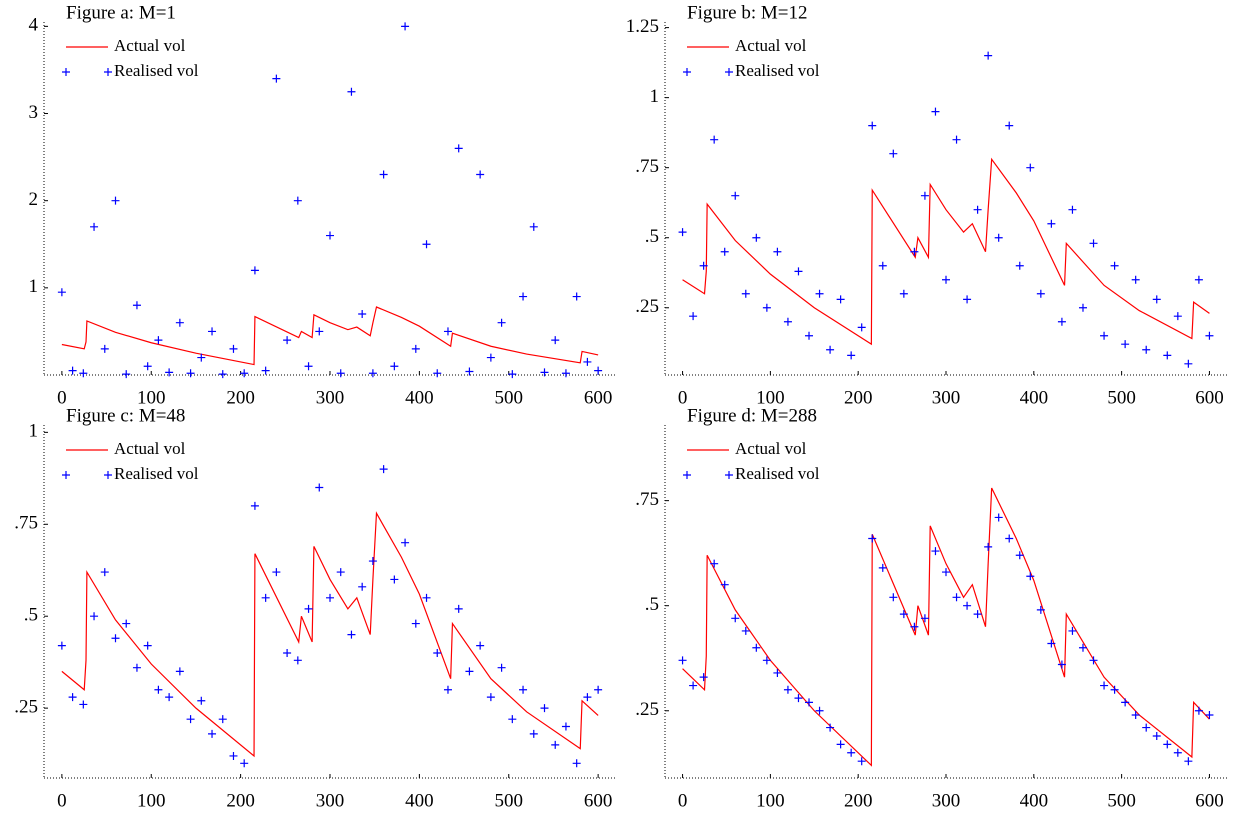  Describe the element at coordinates (34, 199) in the screenshot. I see `y-tick-label: 2` at that location.